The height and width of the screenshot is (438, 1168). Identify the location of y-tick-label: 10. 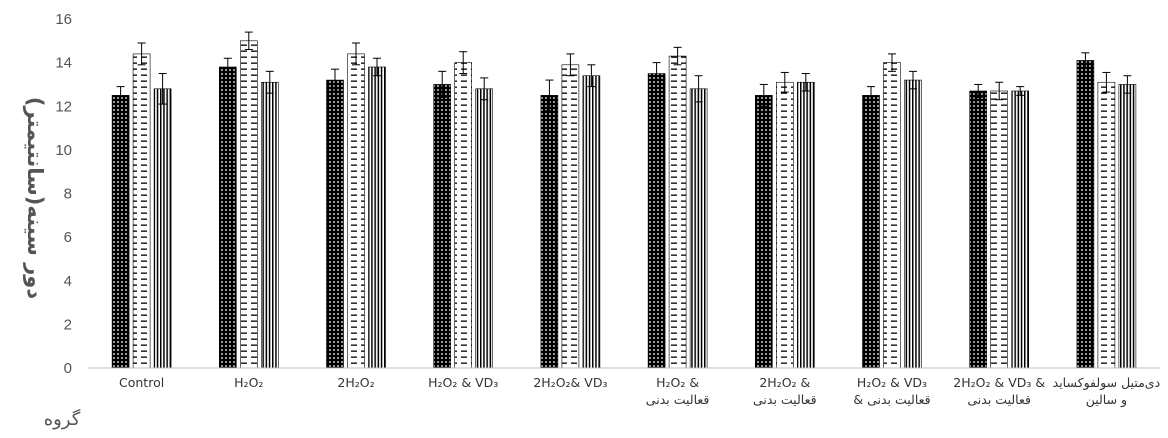
(63, 150).